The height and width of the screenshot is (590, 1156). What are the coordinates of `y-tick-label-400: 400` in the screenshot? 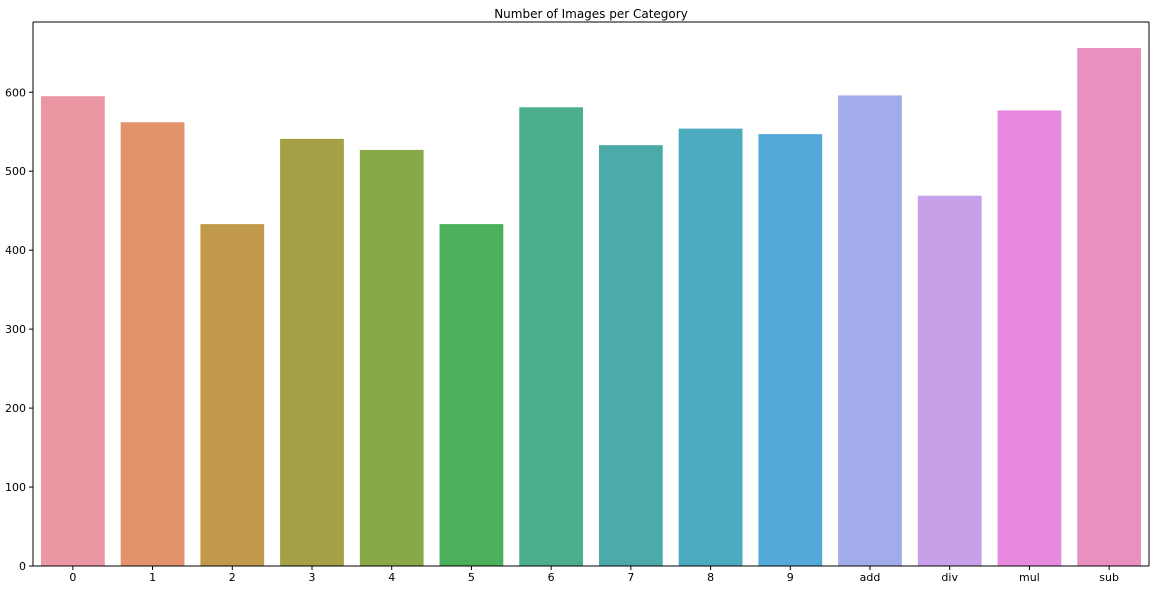 It's located at (15, 250).